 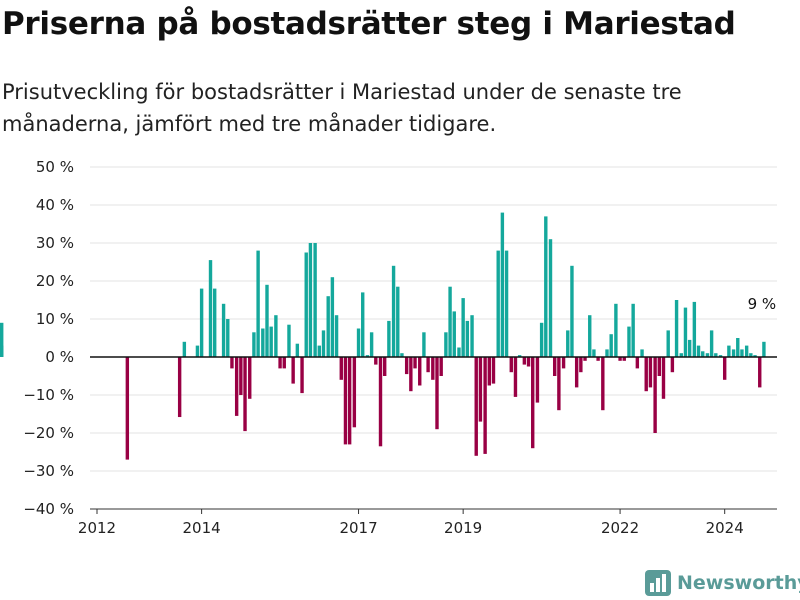 I want to click on latest-value-annotation: 9 %, so click(x=762, y=304).